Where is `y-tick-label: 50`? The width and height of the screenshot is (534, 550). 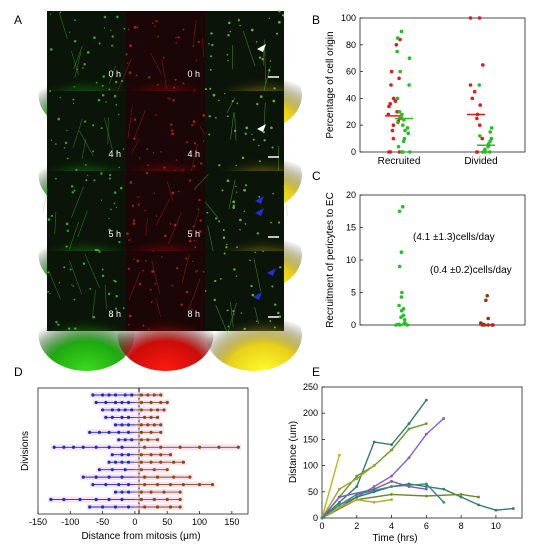
y-tick-label: 50 is located at coordinates (313, 492).